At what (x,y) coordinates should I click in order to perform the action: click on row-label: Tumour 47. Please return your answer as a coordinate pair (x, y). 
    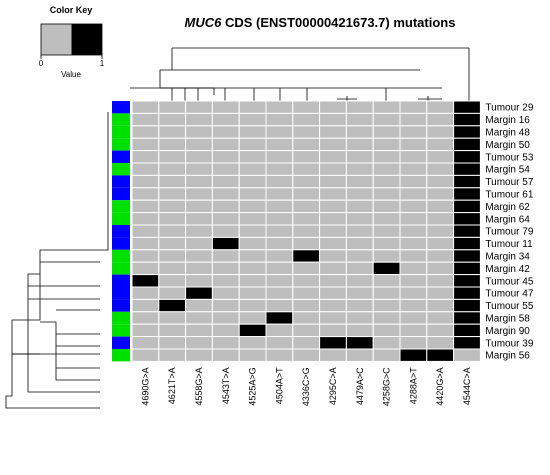
    Looking at the image, I should click on (509, 294).